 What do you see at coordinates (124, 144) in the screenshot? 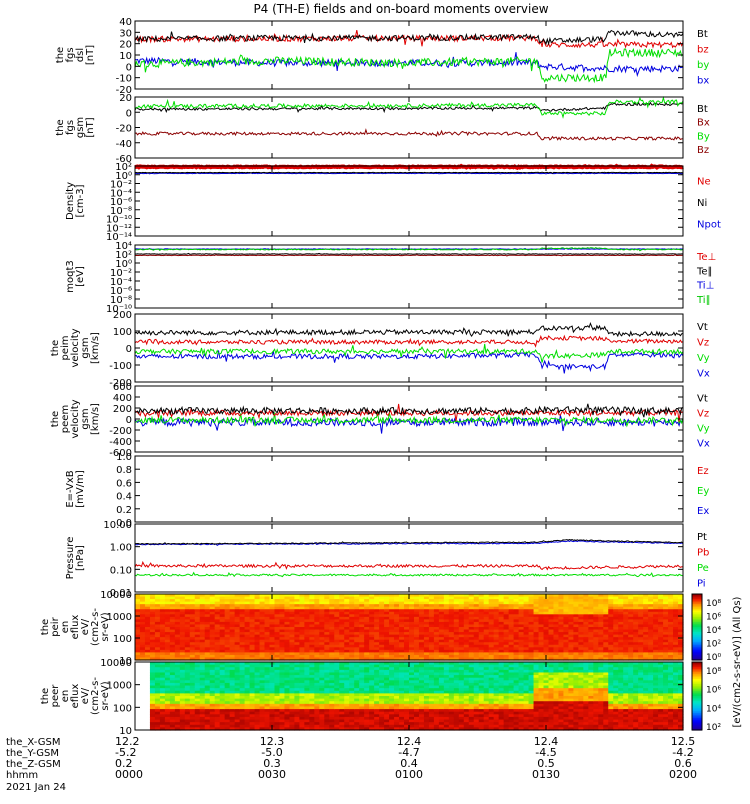
I see `y-tick-label: -40` at bounding box center [124, 144].